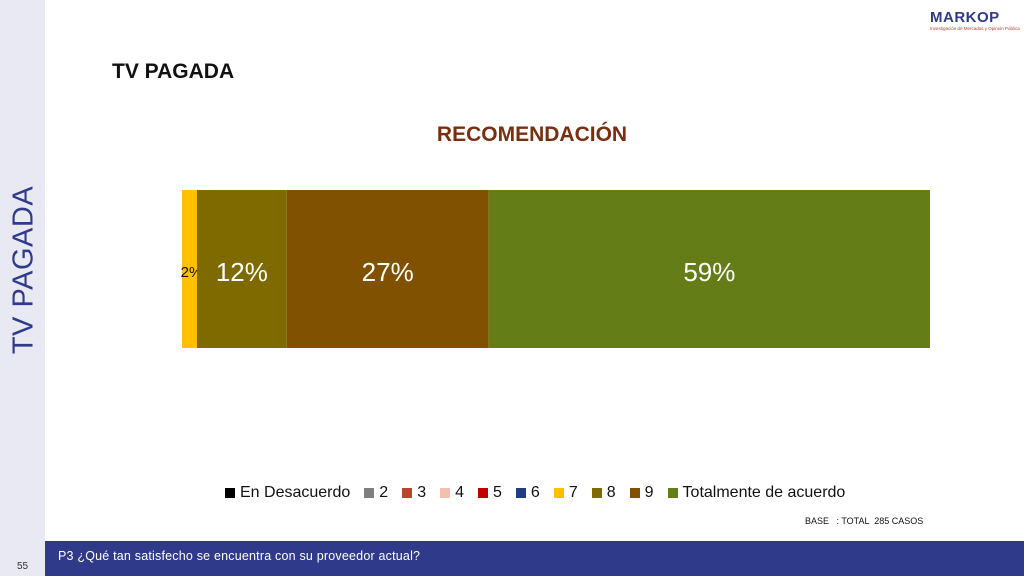 The width and height of the screenshot is (1024, 576). Describe the element at coordinates (497, 492) in the screenshot. I see `legend-label-4: 5` at that location.